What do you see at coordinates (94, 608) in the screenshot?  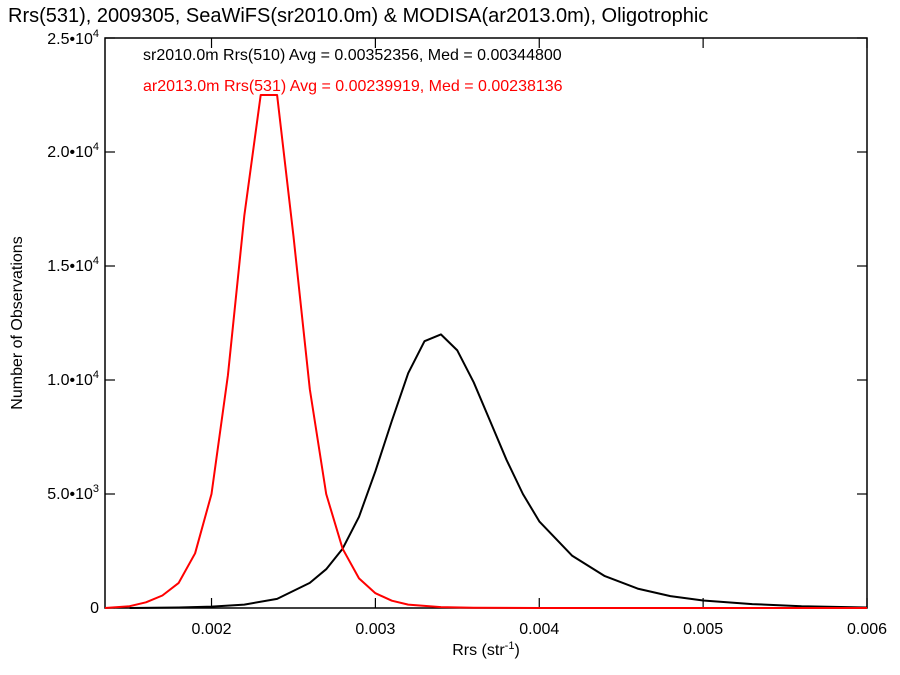 I see `y-tick-label: 0` at bounding box center [94, 608].